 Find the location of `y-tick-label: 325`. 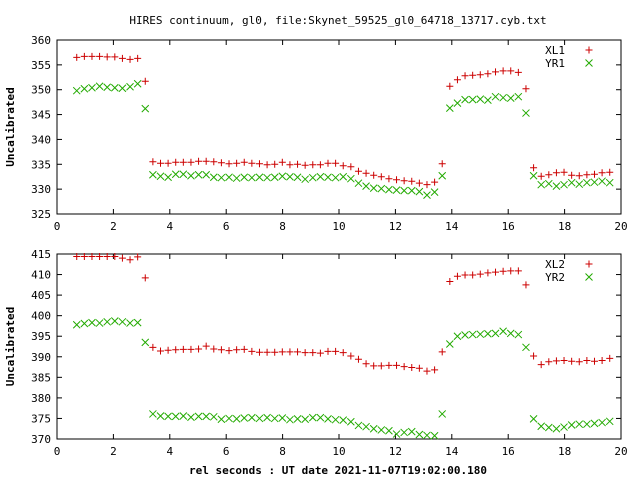

y-tick-label: 325 is located at coordinates (41, 214).